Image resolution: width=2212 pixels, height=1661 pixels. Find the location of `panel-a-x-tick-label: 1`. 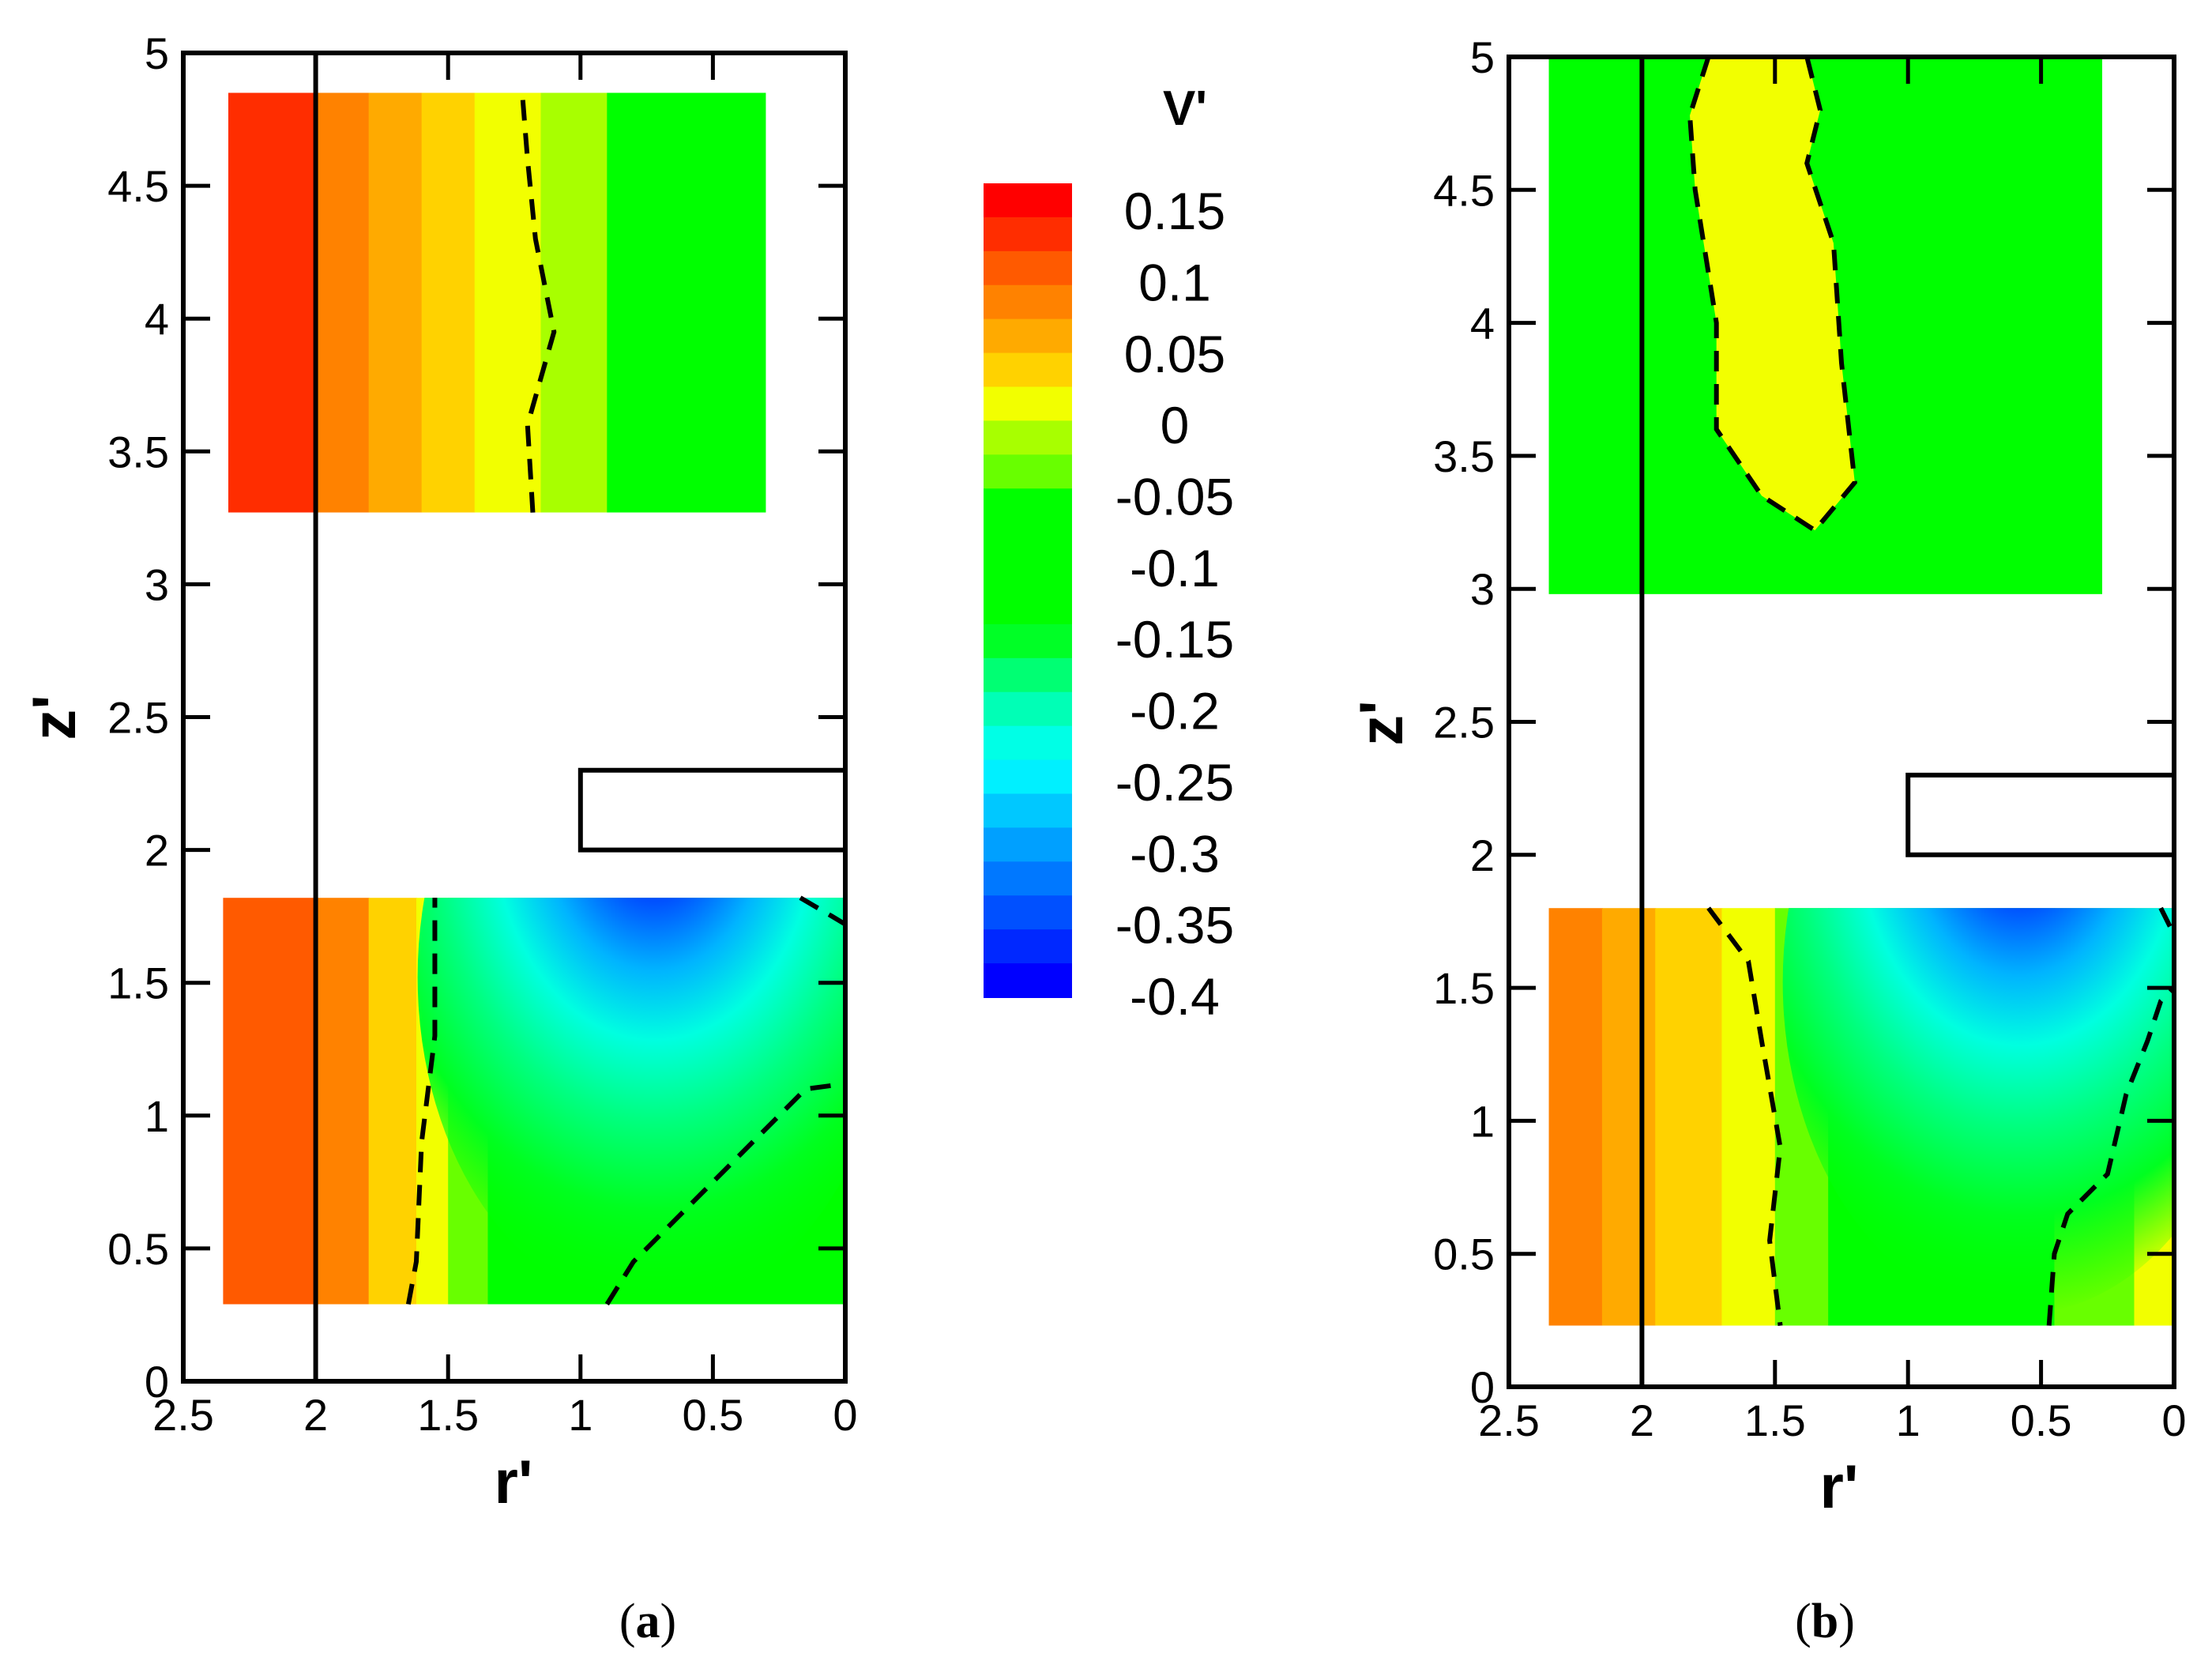

panel-a-x-tick-label: 1 is located at coordinates (580, 1415).